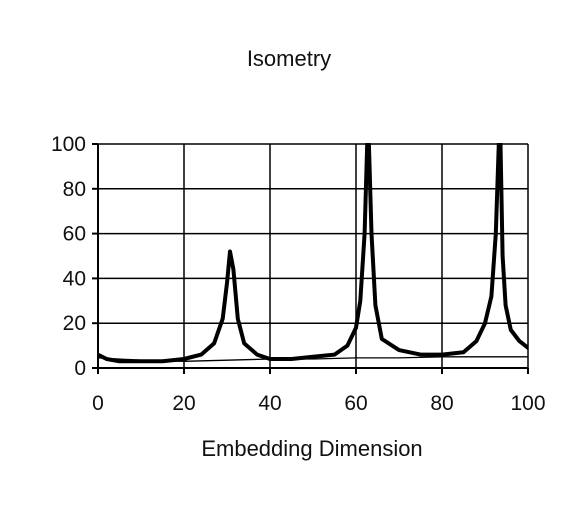 This screenshot has height=512, width=584. I want to click on y-tick-label-80: 80, so click(74, 189).